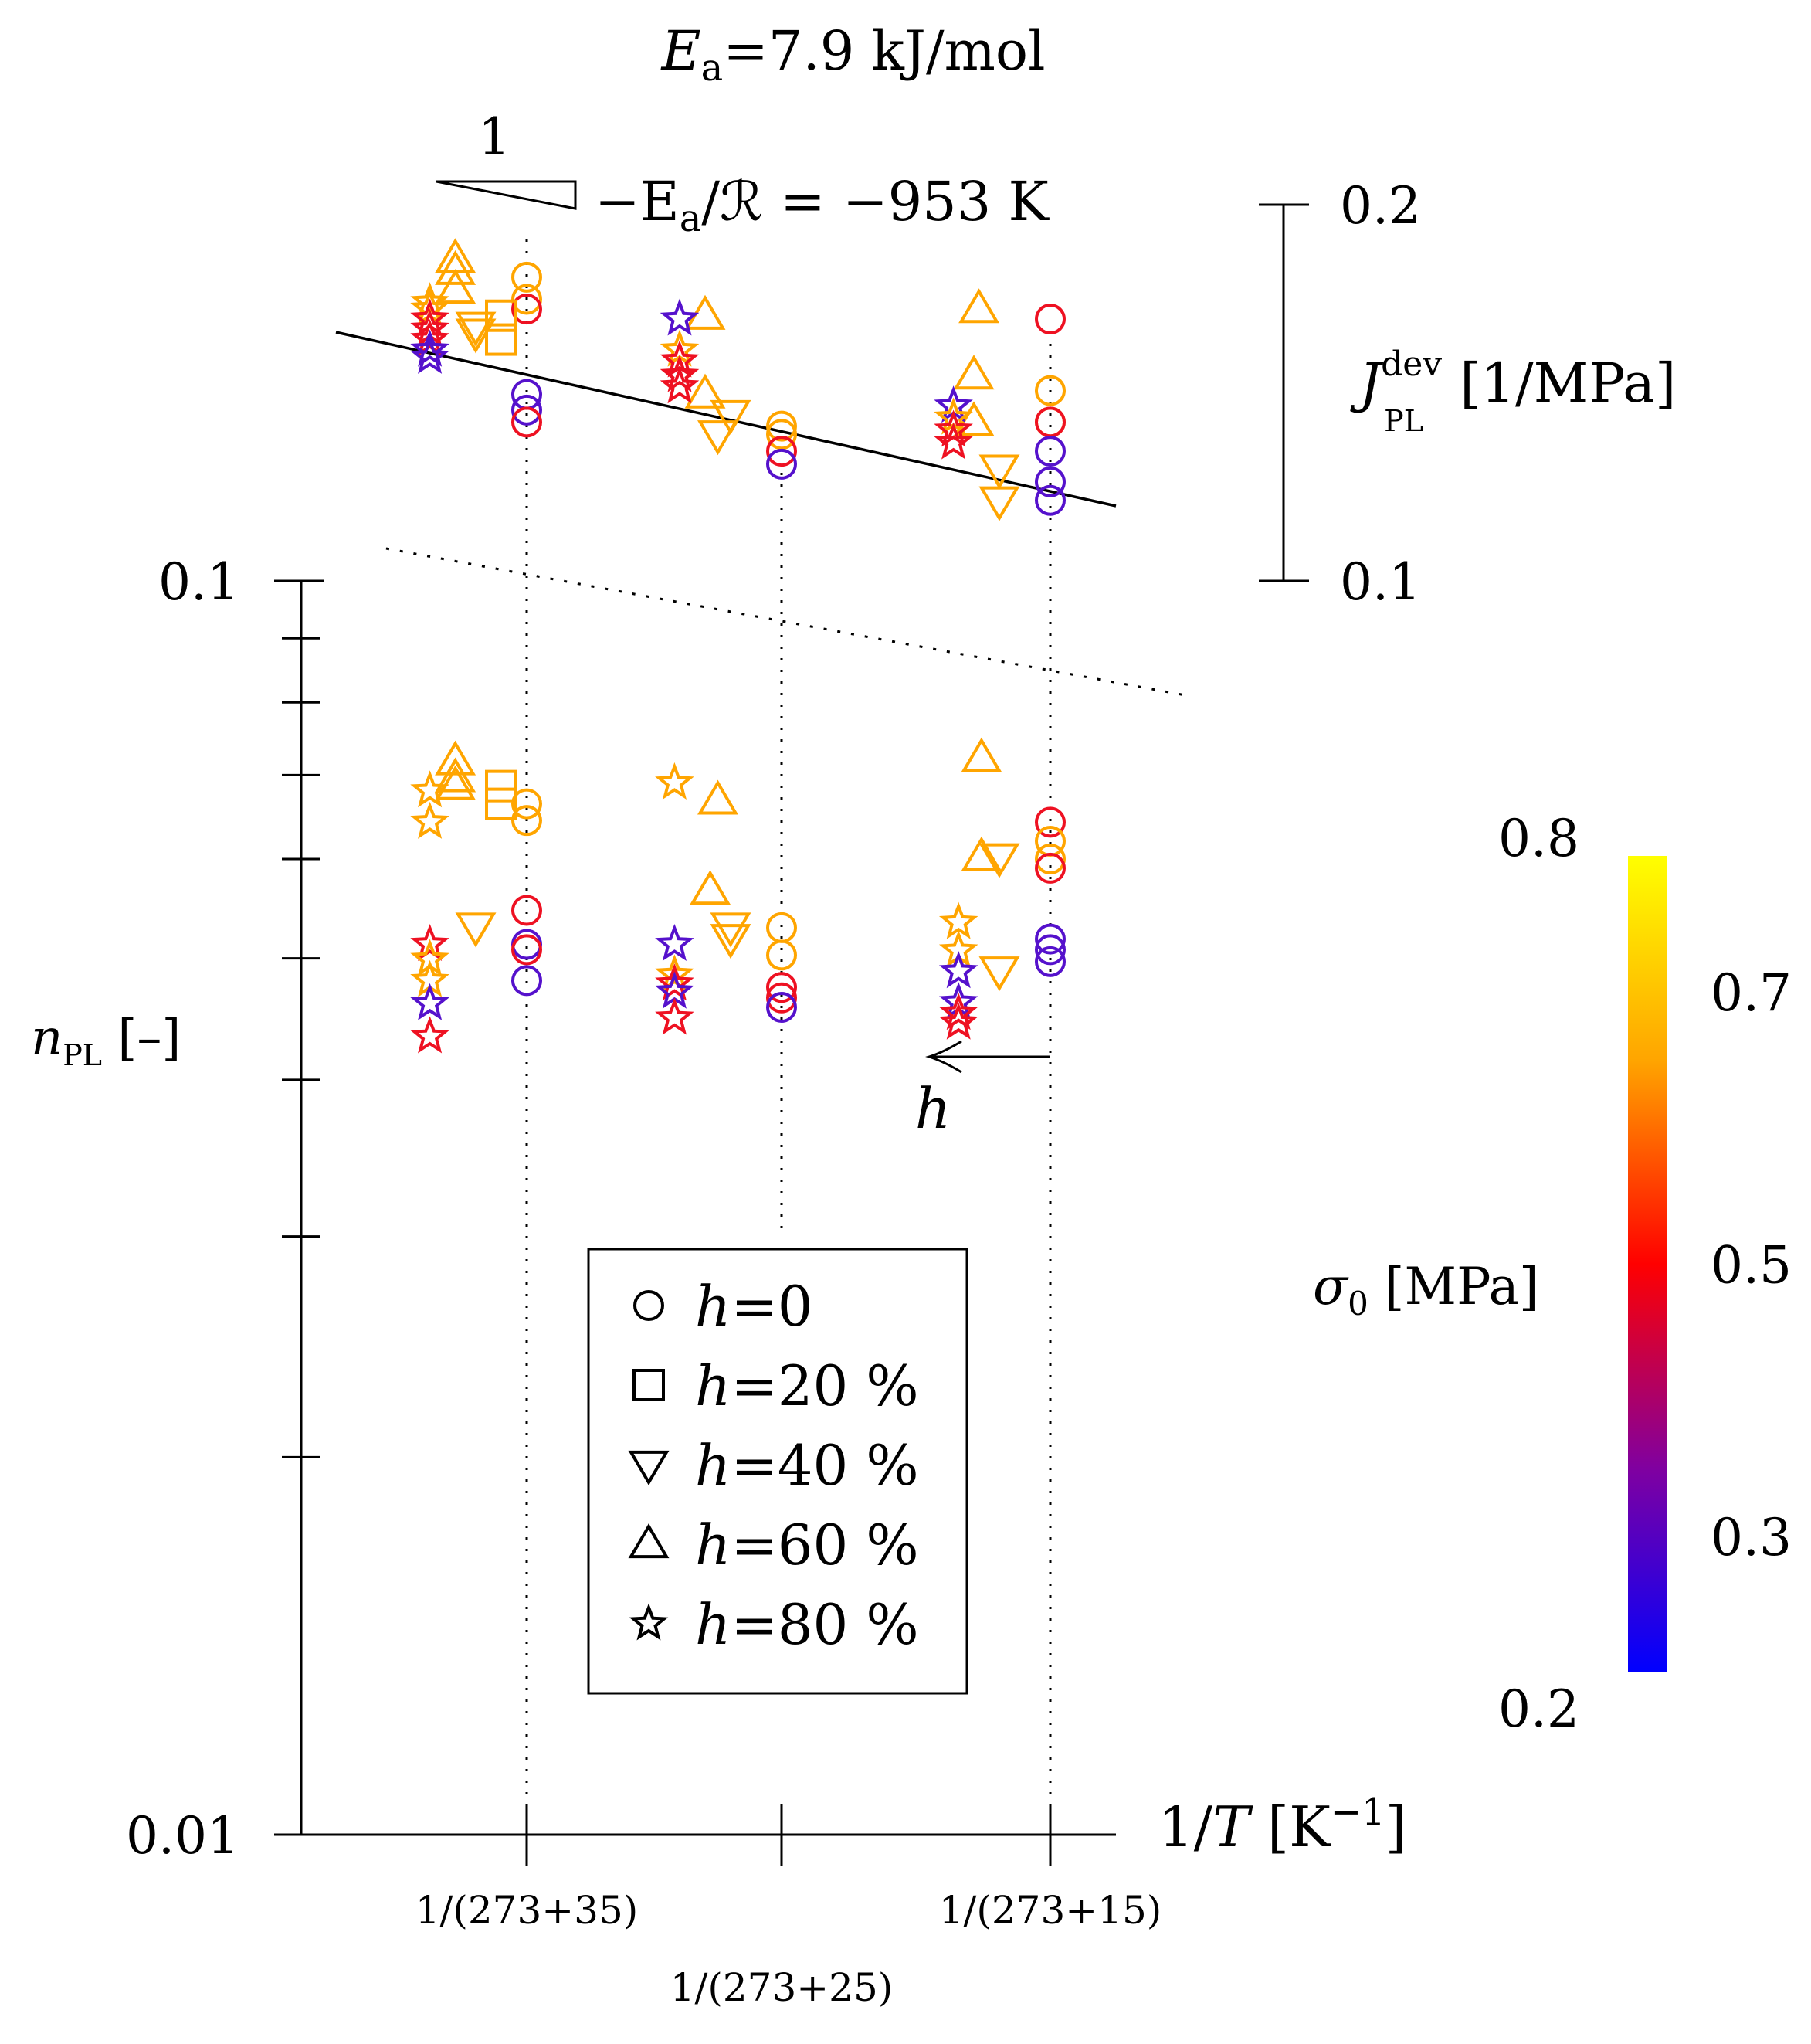 Image resolution: width=1811 pixels, height=2044 pixels. What do you see at coordinates (761, 514) in the screenshot?
I see `fit-lines` at bounding box center [761, 514].